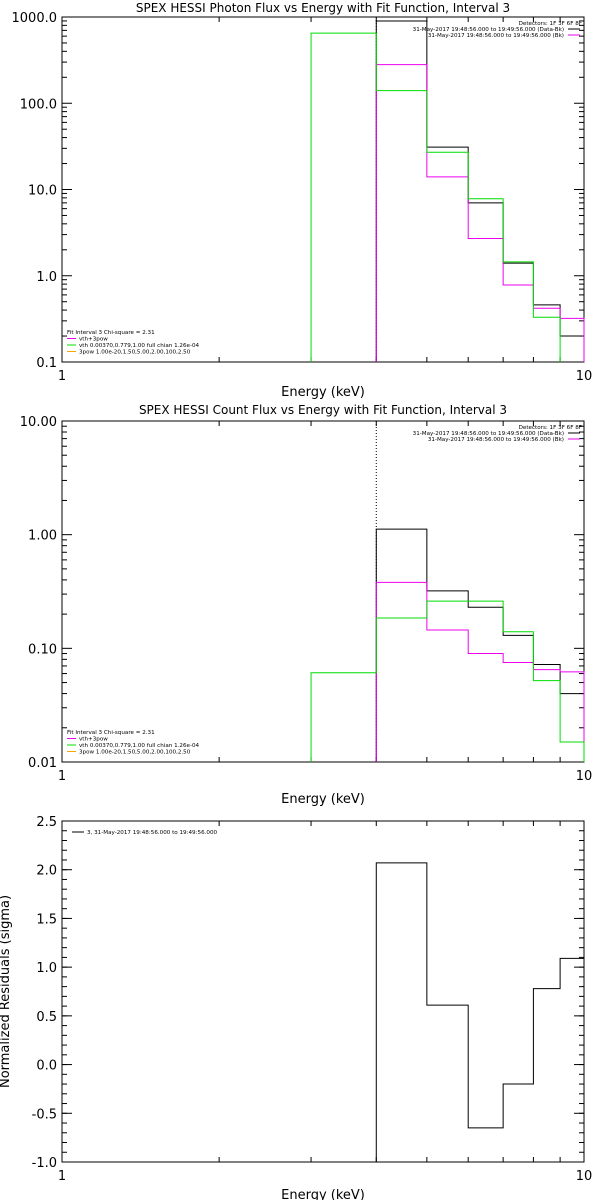  Describe the element at coordinates (46, 1017) in the screenshot. I see `y-tick-label: 0.5` at that location.